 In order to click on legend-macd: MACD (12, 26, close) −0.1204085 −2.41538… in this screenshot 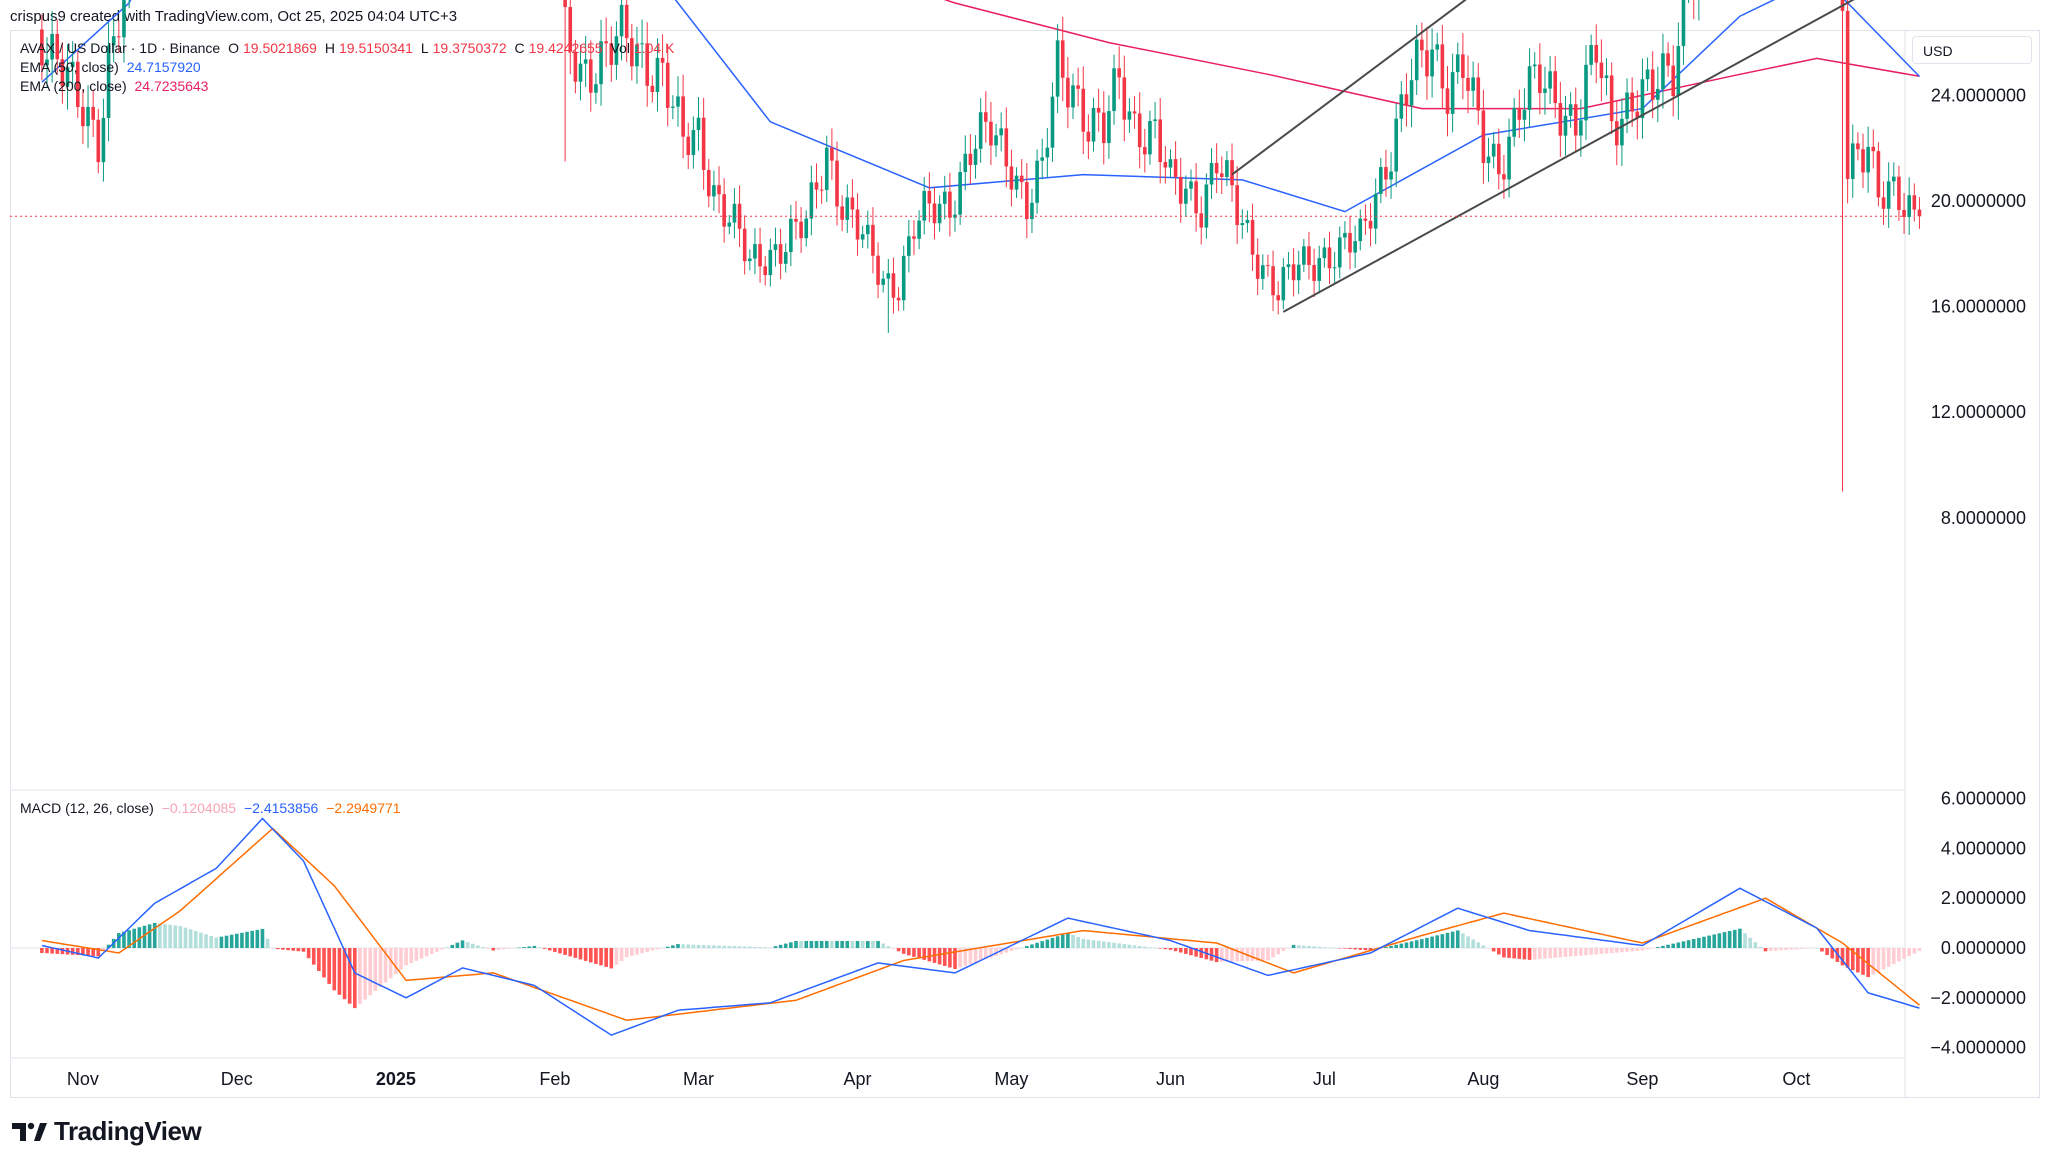, I will do `click(210, 808)`.